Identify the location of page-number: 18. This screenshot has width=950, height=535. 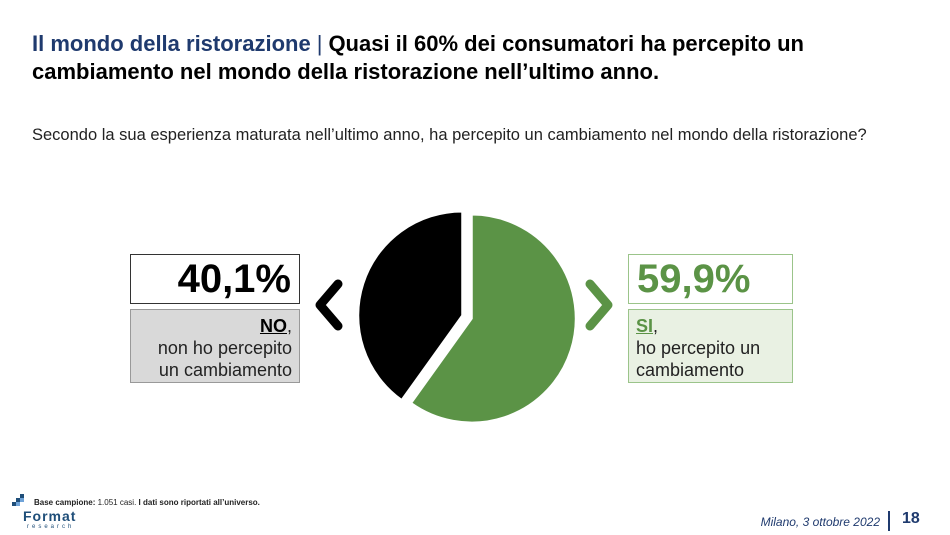
(911, 518).